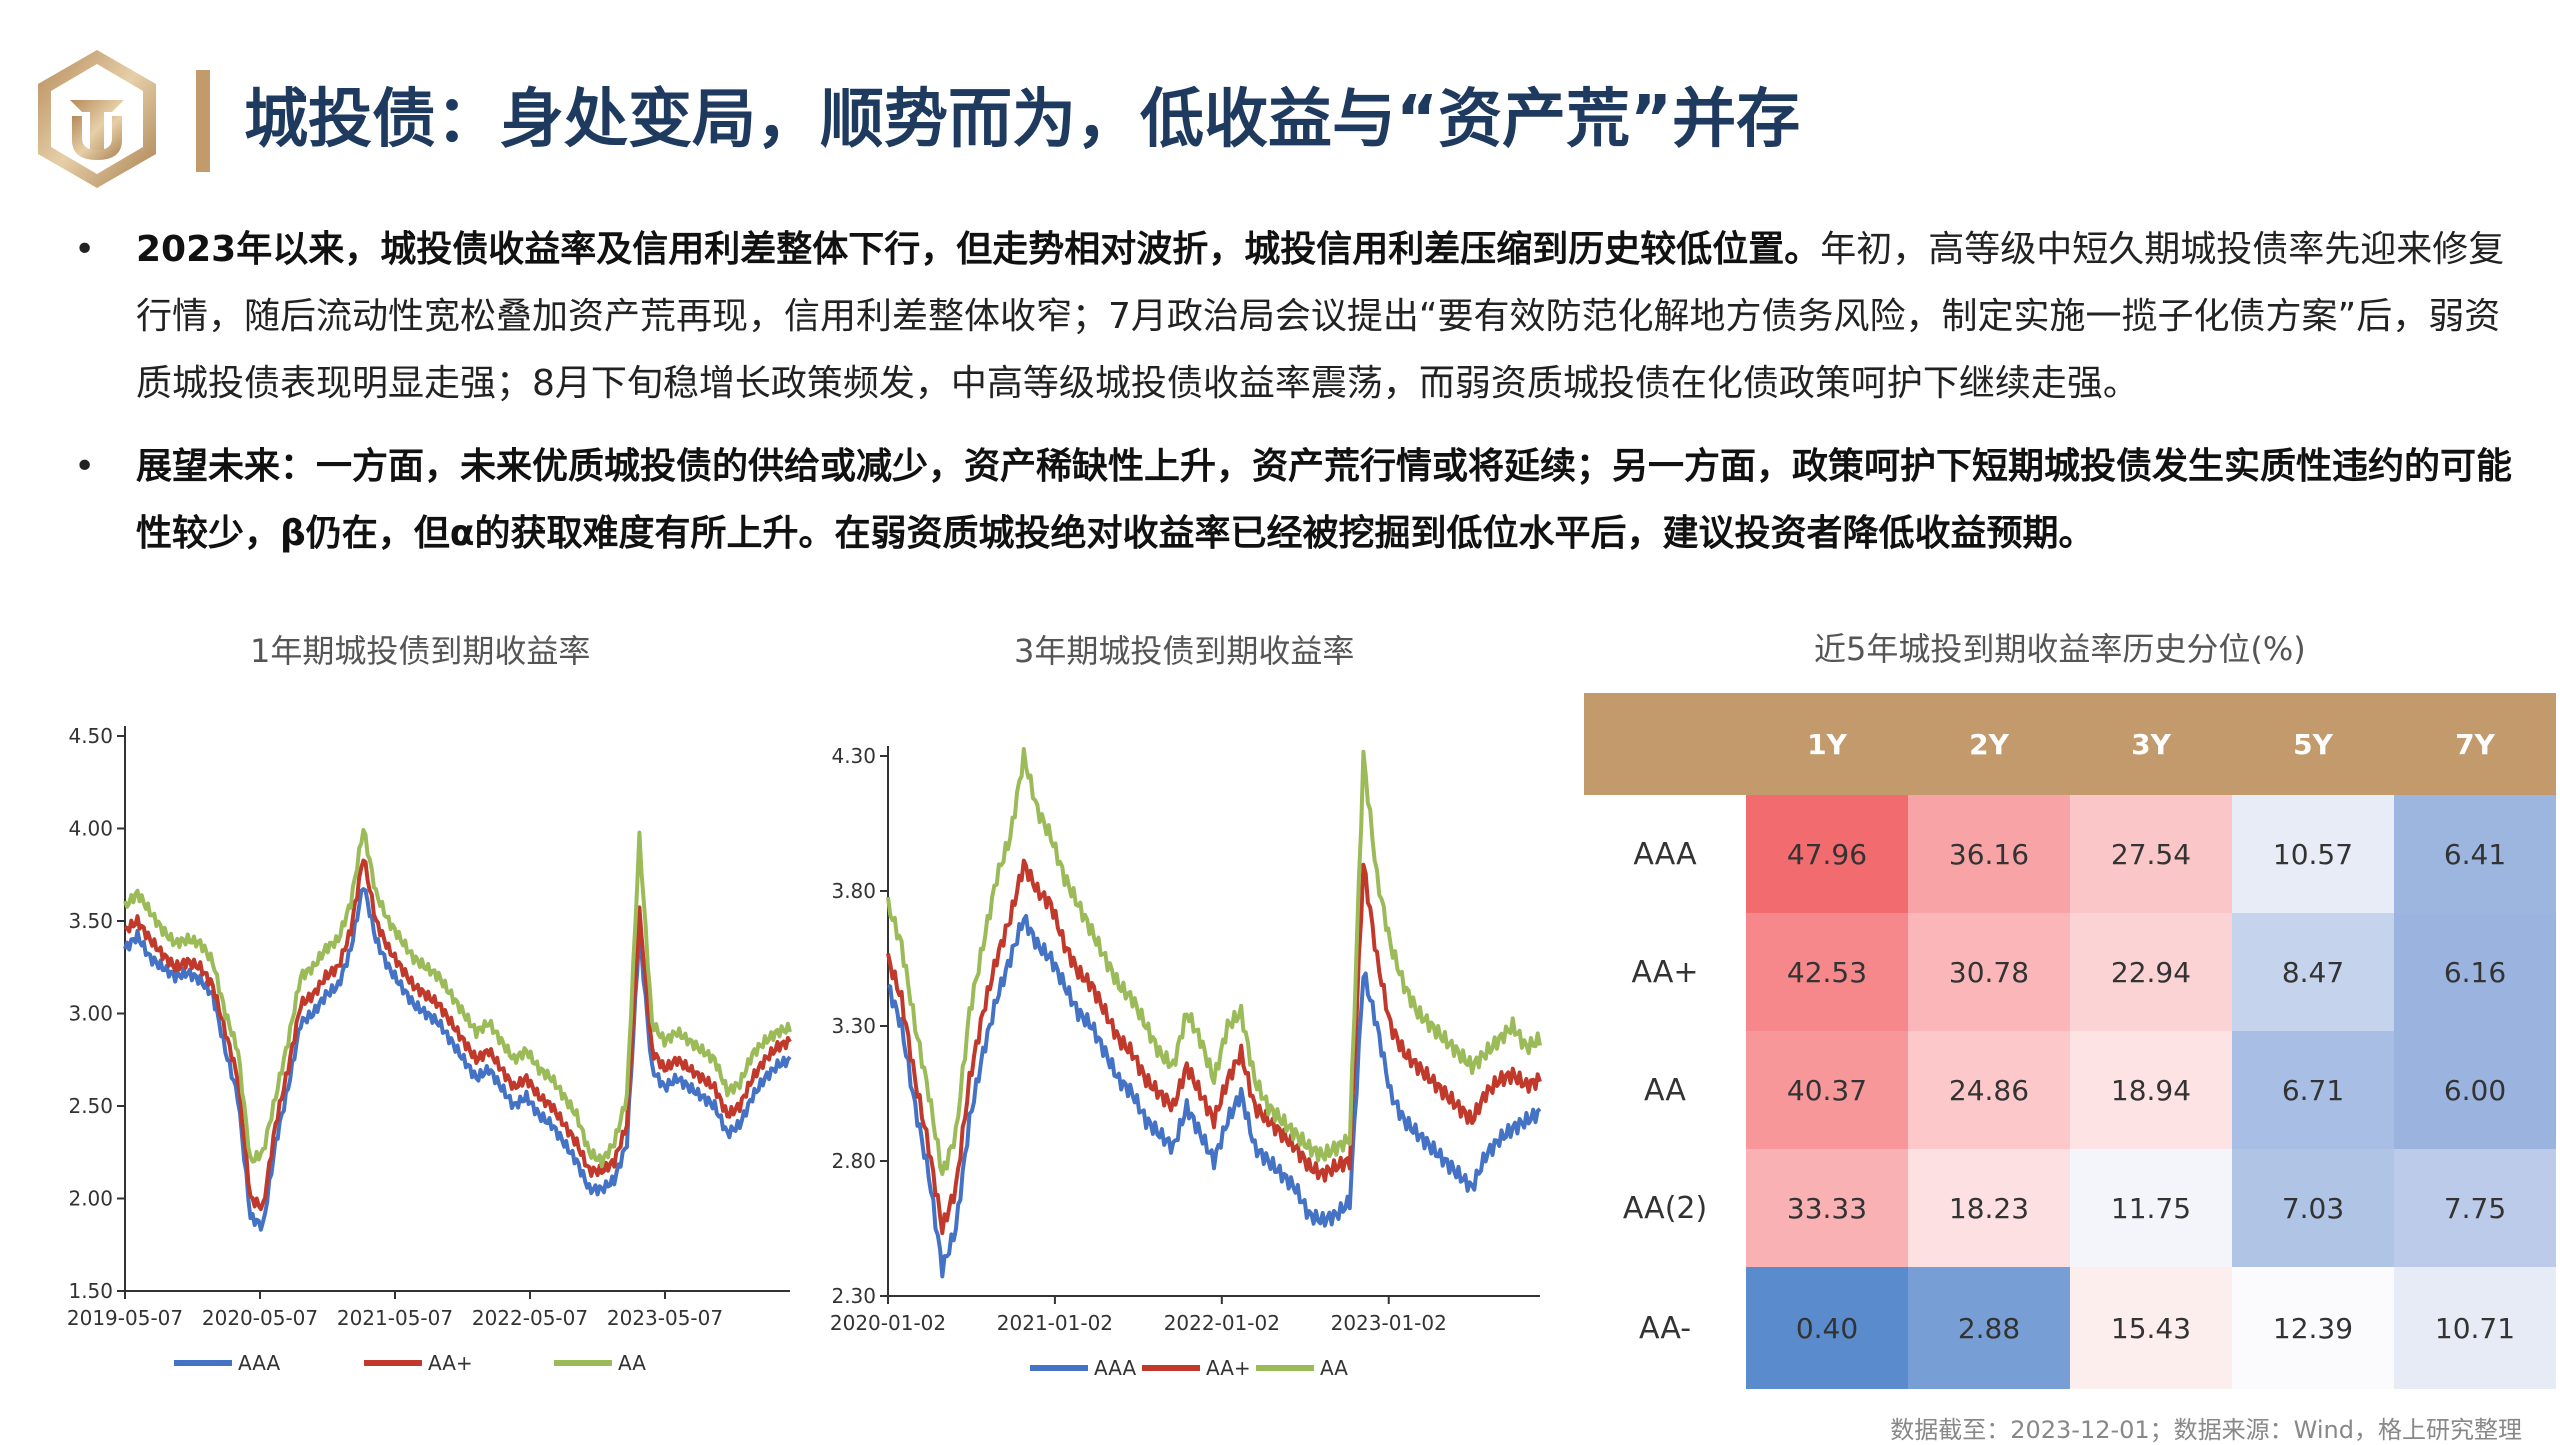  Describe the element at coordinates (1827, 1208) in the screenshot. I see `table-cell: 33.33` at that location.